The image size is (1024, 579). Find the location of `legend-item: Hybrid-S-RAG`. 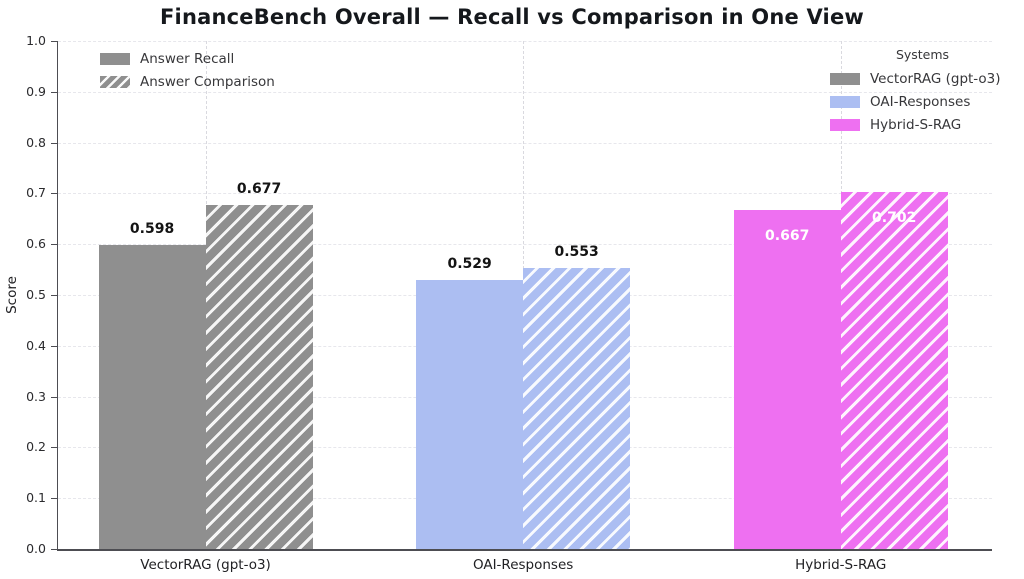

legend-item: Hybrid-S-RAG is located at coordinates (922, 124).